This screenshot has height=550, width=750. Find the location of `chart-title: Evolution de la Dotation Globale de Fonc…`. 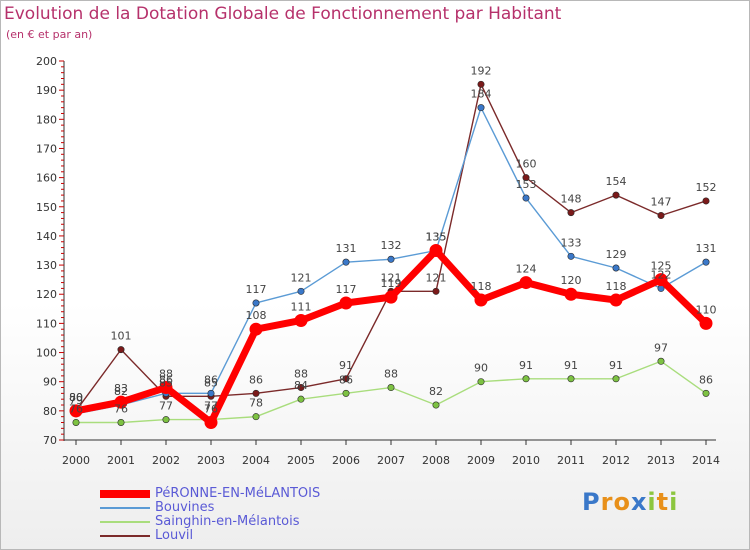

chart-title: Evolution de la Dotation Globale de Fonc… is located at coordinates (283, 14).